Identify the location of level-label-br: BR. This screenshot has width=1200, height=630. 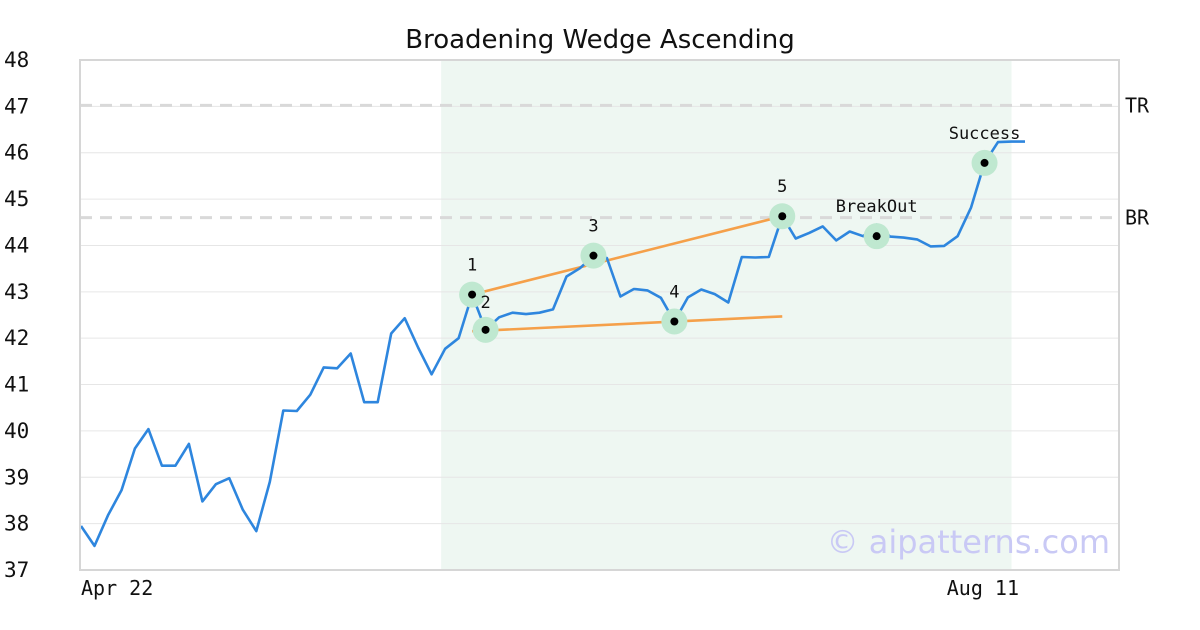
(1137, 218).